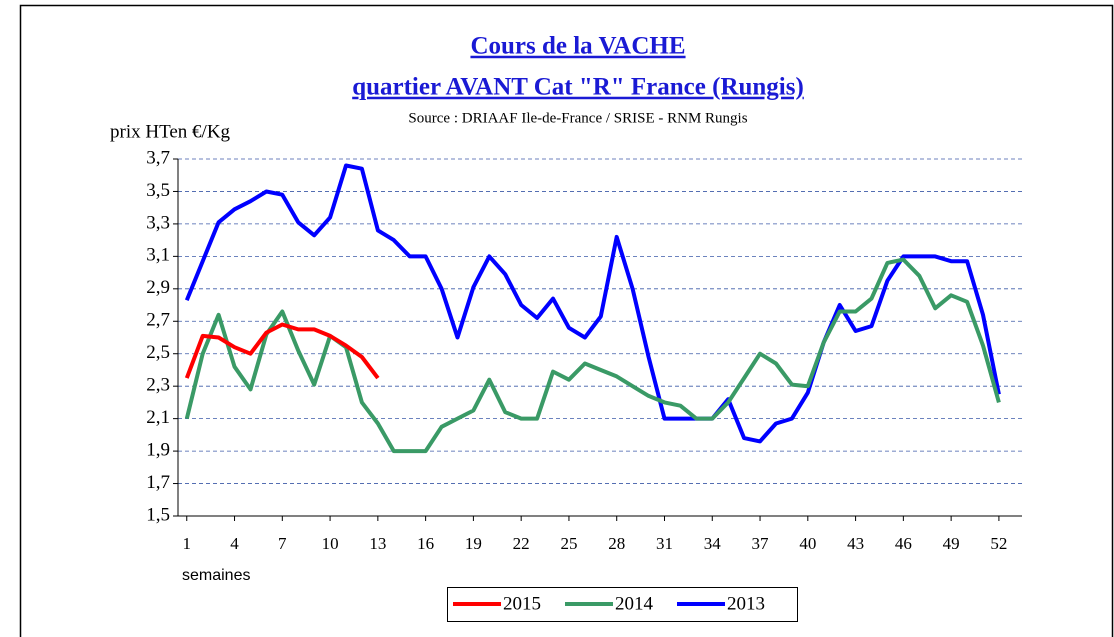 Image resolution: width=1114 pixels, height=637 pixels. What do you see at coordinates (282, 351) in the screenshot?
I see `series-line` at bounding box center [282, 351].